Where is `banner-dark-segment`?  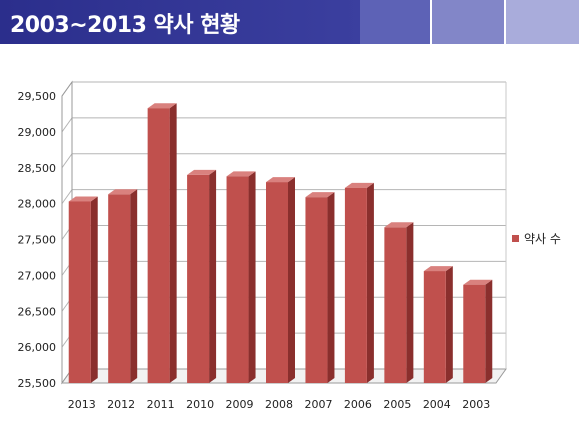 banner-dark-segment is located at coordinates (180, 22).